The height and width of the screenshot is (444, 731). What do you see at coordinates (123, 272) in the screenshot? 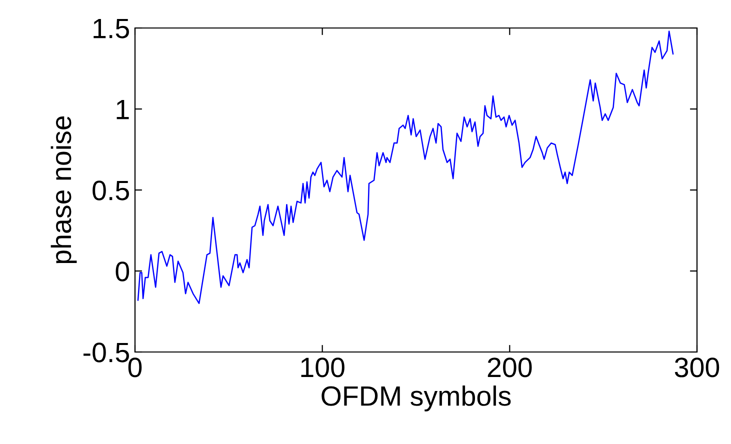
I see `y-tick-label: 0` at bounding box center [123, 272].